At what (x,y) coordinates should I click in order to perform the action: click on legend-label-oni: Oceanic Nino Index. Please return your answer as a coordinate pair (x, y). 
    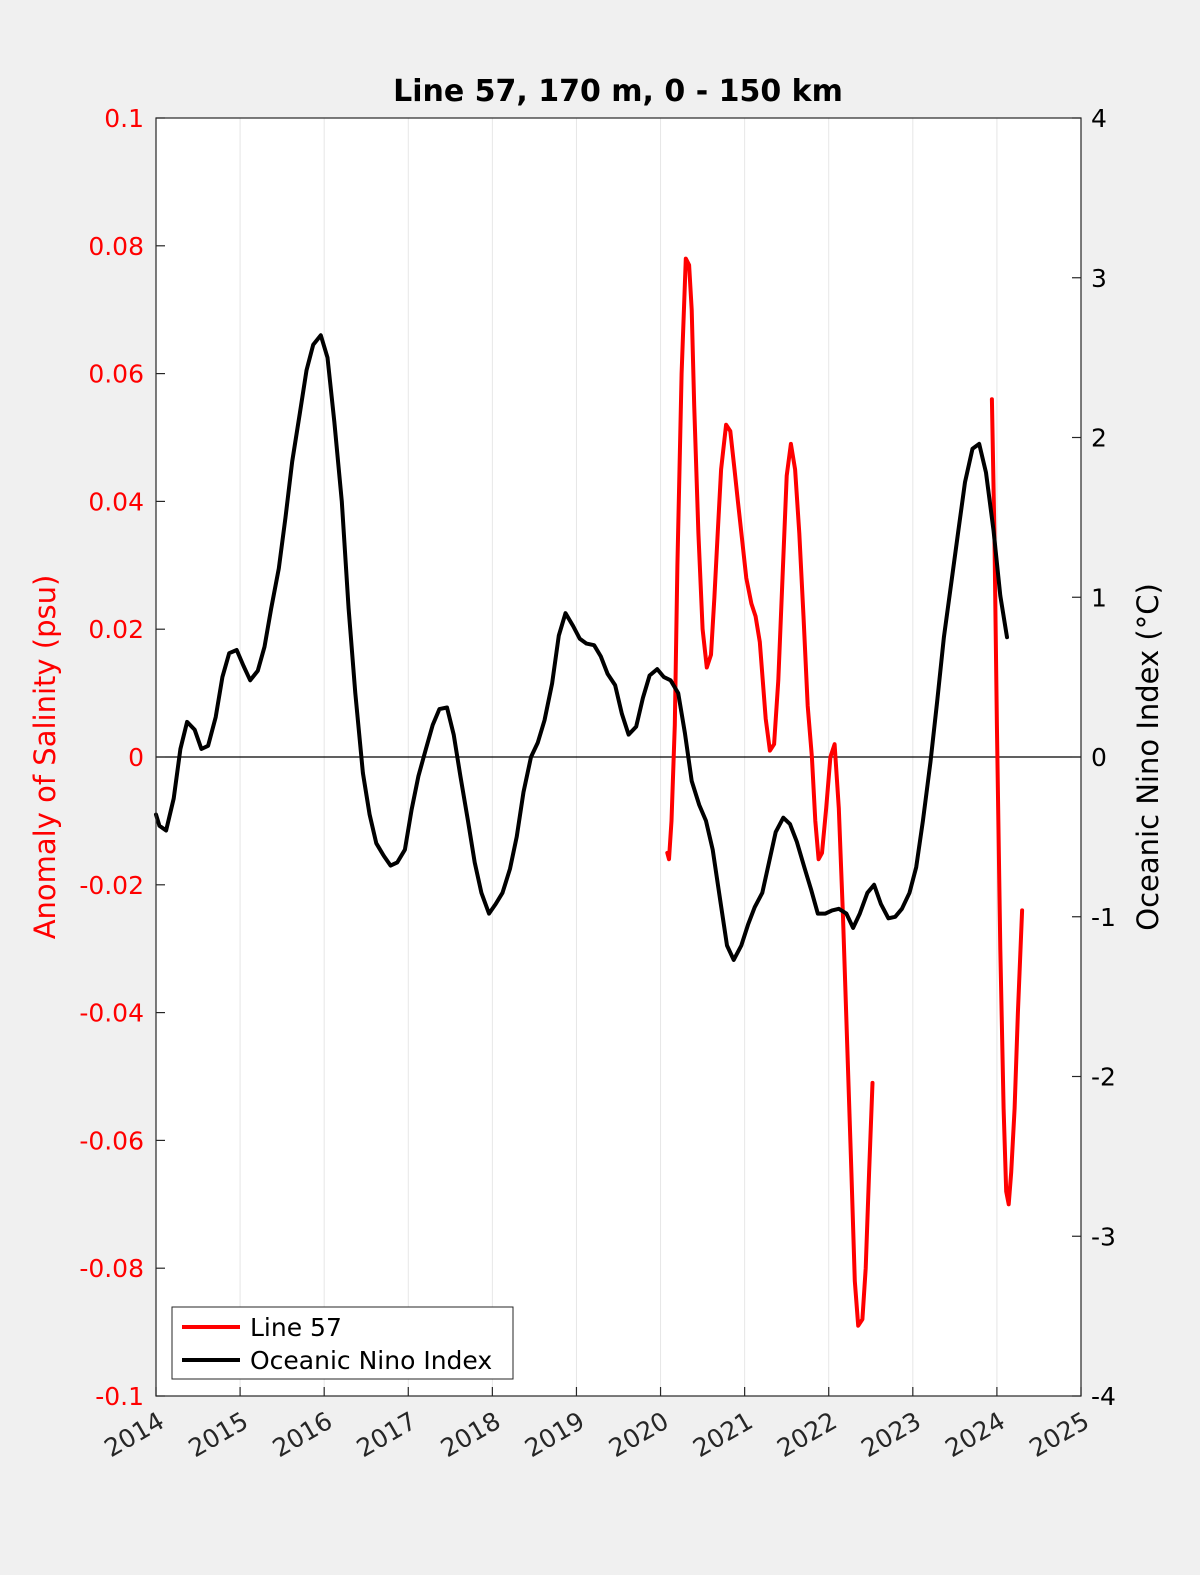
    Looking at the image, I should click on (371, 1360).